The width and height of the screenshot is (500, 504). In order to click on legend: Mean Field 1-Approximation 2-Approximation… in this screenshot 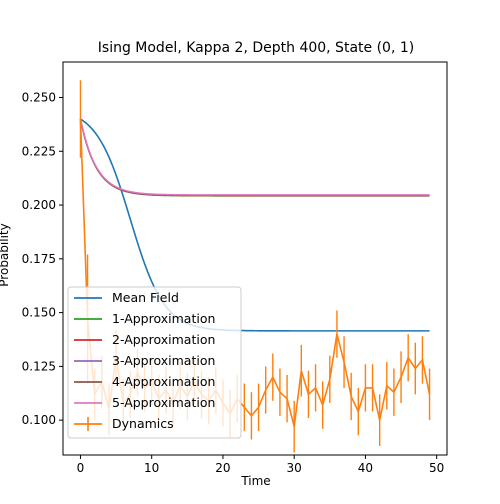, I will do `click(154, 362)`.